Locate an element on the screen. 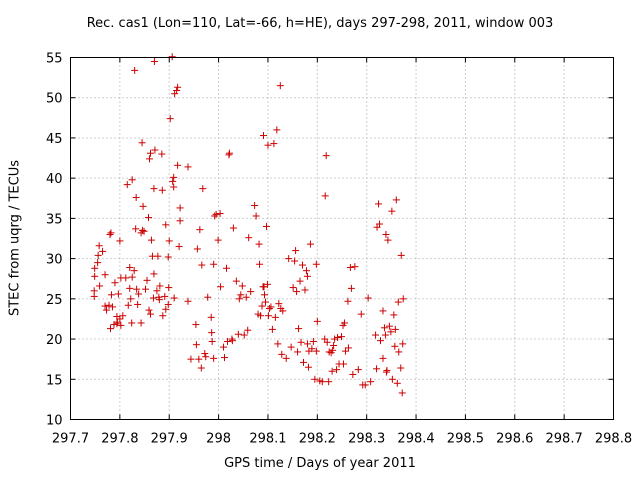  x-tick-label: 297.8 is located at coordinates (119, 439).